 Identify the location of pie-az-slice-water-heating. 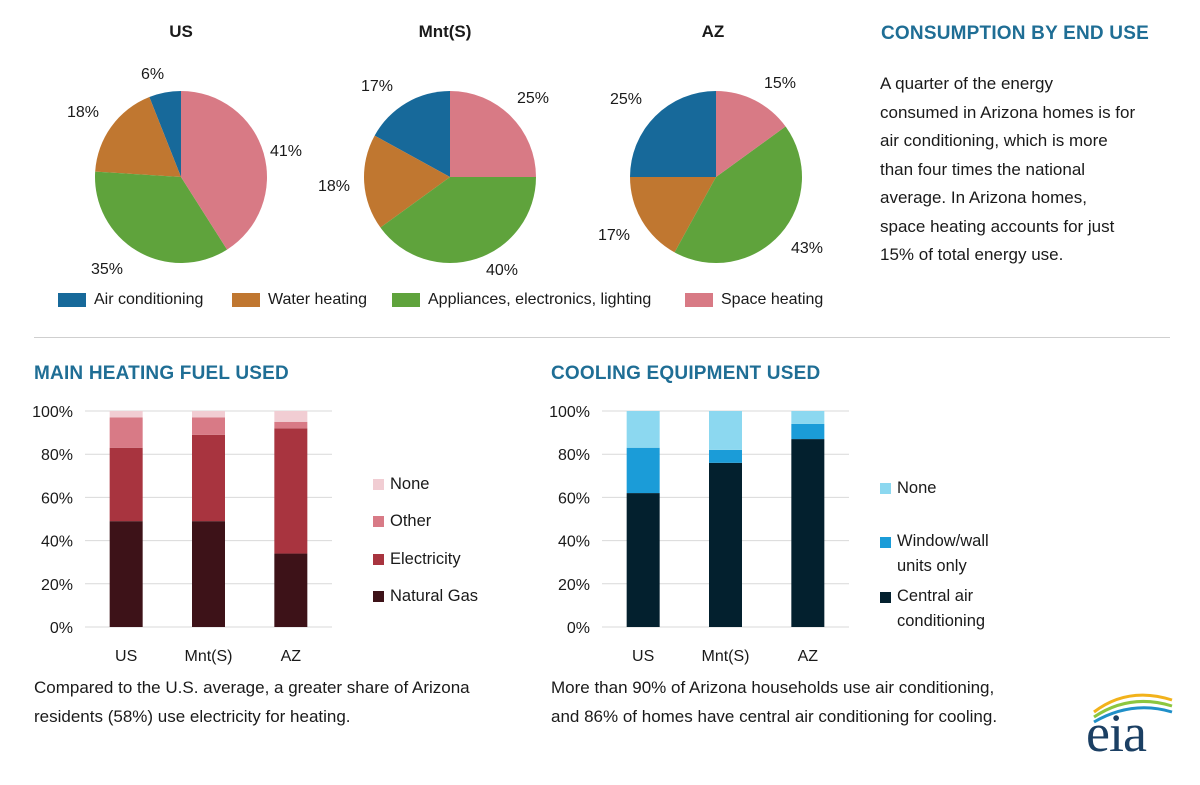
(673, 215).